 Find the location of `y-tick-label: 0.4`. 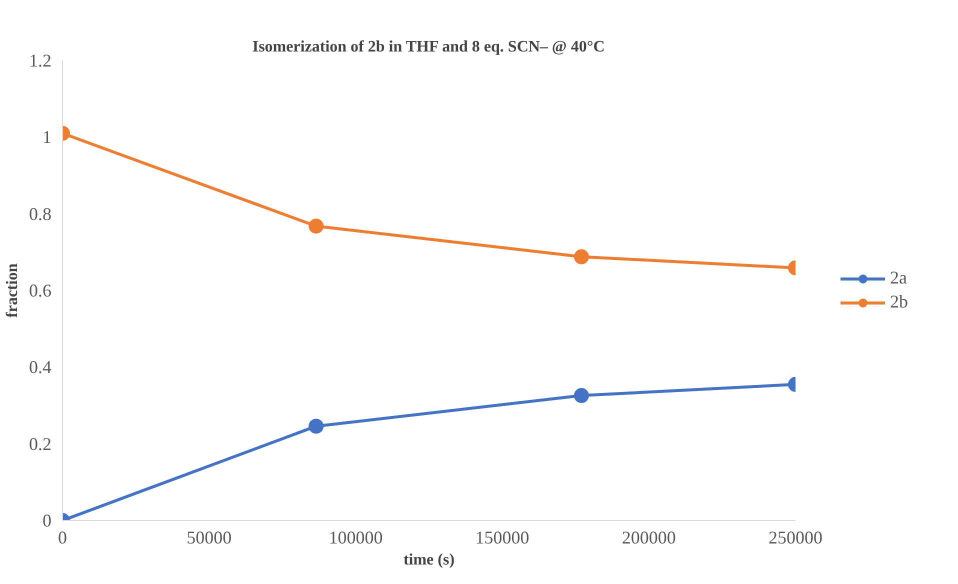

y-tick-label: 0.4 is located at coordinates (40, 367).